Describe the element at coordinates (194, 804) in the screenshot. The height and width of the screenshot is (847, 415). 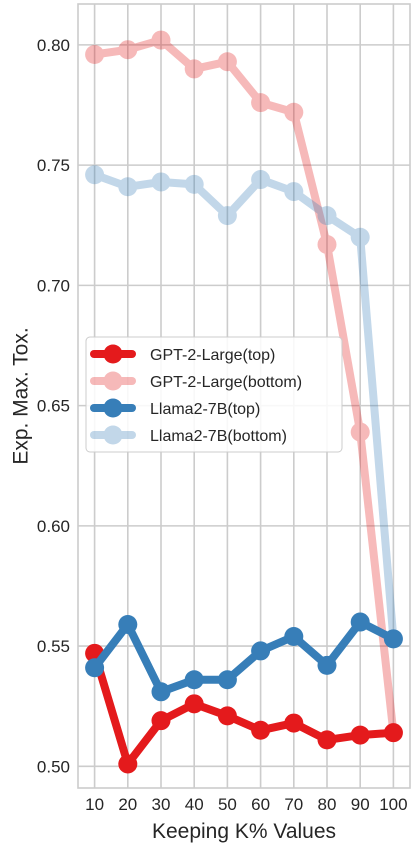
I see `x-tick-label: 40` at that location.